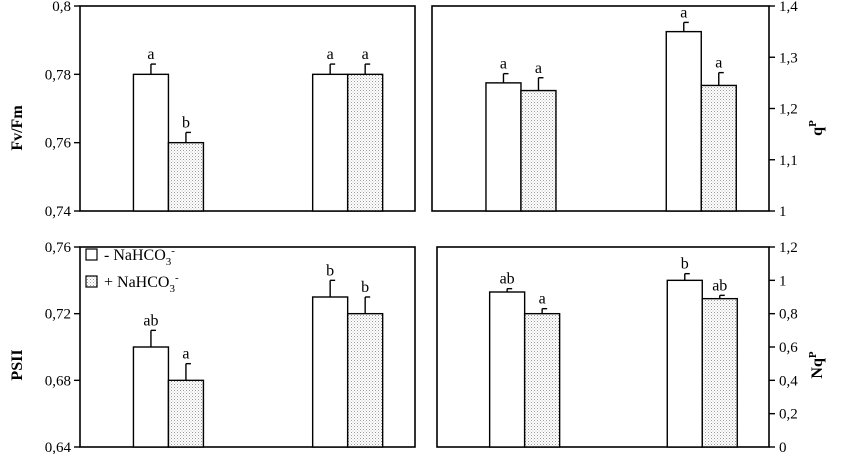 The width and height of the screenshot is (846, 454). Describe the element at coordinates (788, 381) in the screenshot. I see `y-tick-label: 0,4` at that location.